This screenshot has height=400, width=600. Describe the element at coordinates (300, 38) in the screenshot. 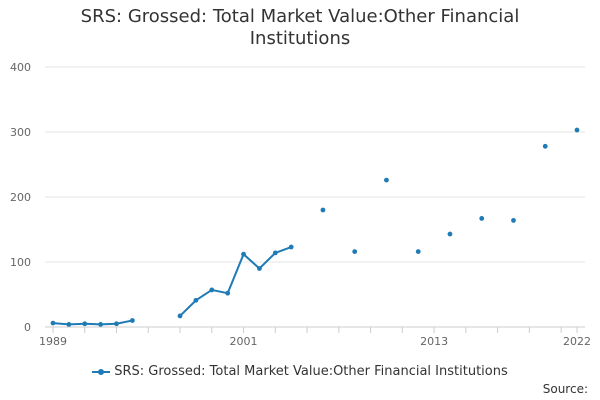

I see `chart-title-line-2: Institutions` at that location.